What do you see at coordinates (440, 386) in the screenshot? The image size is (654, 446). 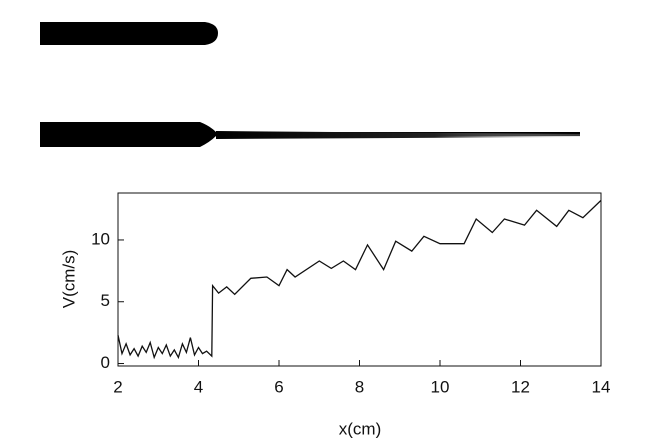 I see `x-tick-label: 10` at bounding box center [440, 386].